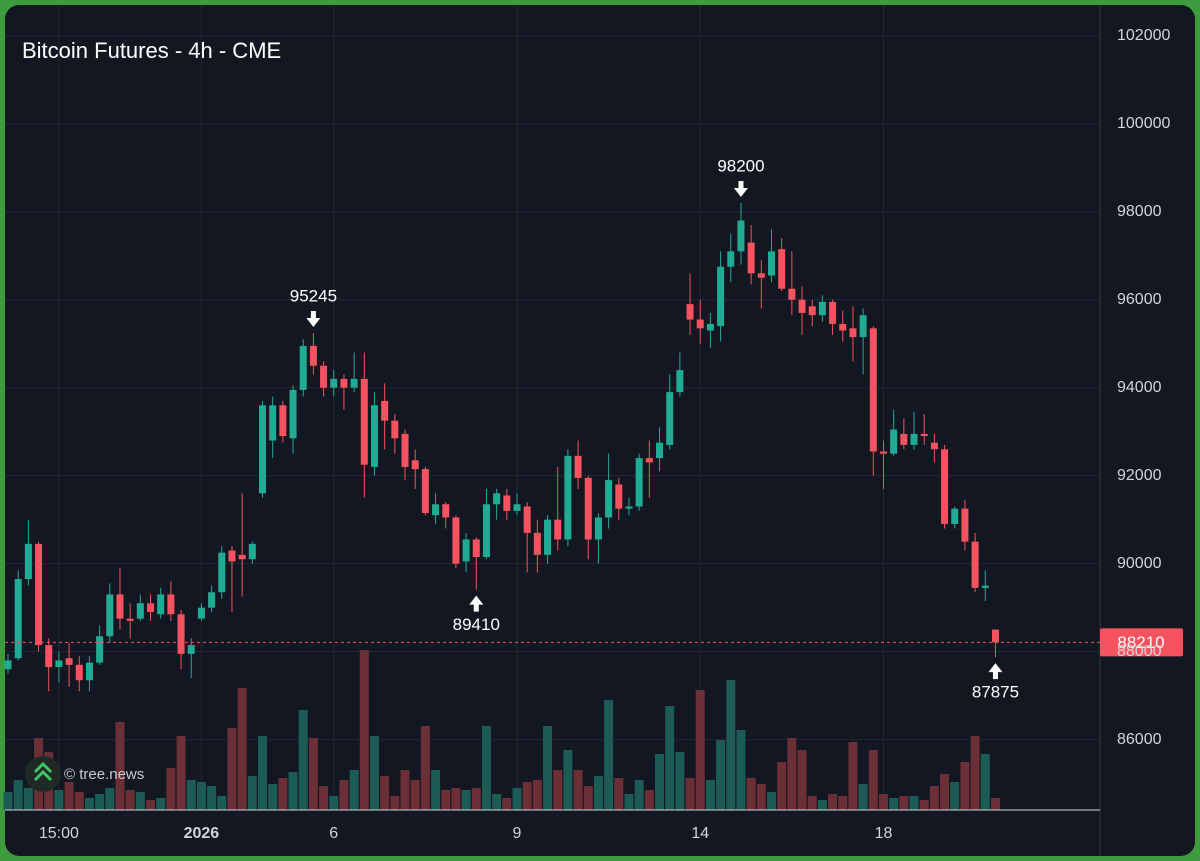  What do you see at coordinates (1139, 211) in the screenshot?
I see `y-tick-label: 98000` at bounding box center [1139, 211].